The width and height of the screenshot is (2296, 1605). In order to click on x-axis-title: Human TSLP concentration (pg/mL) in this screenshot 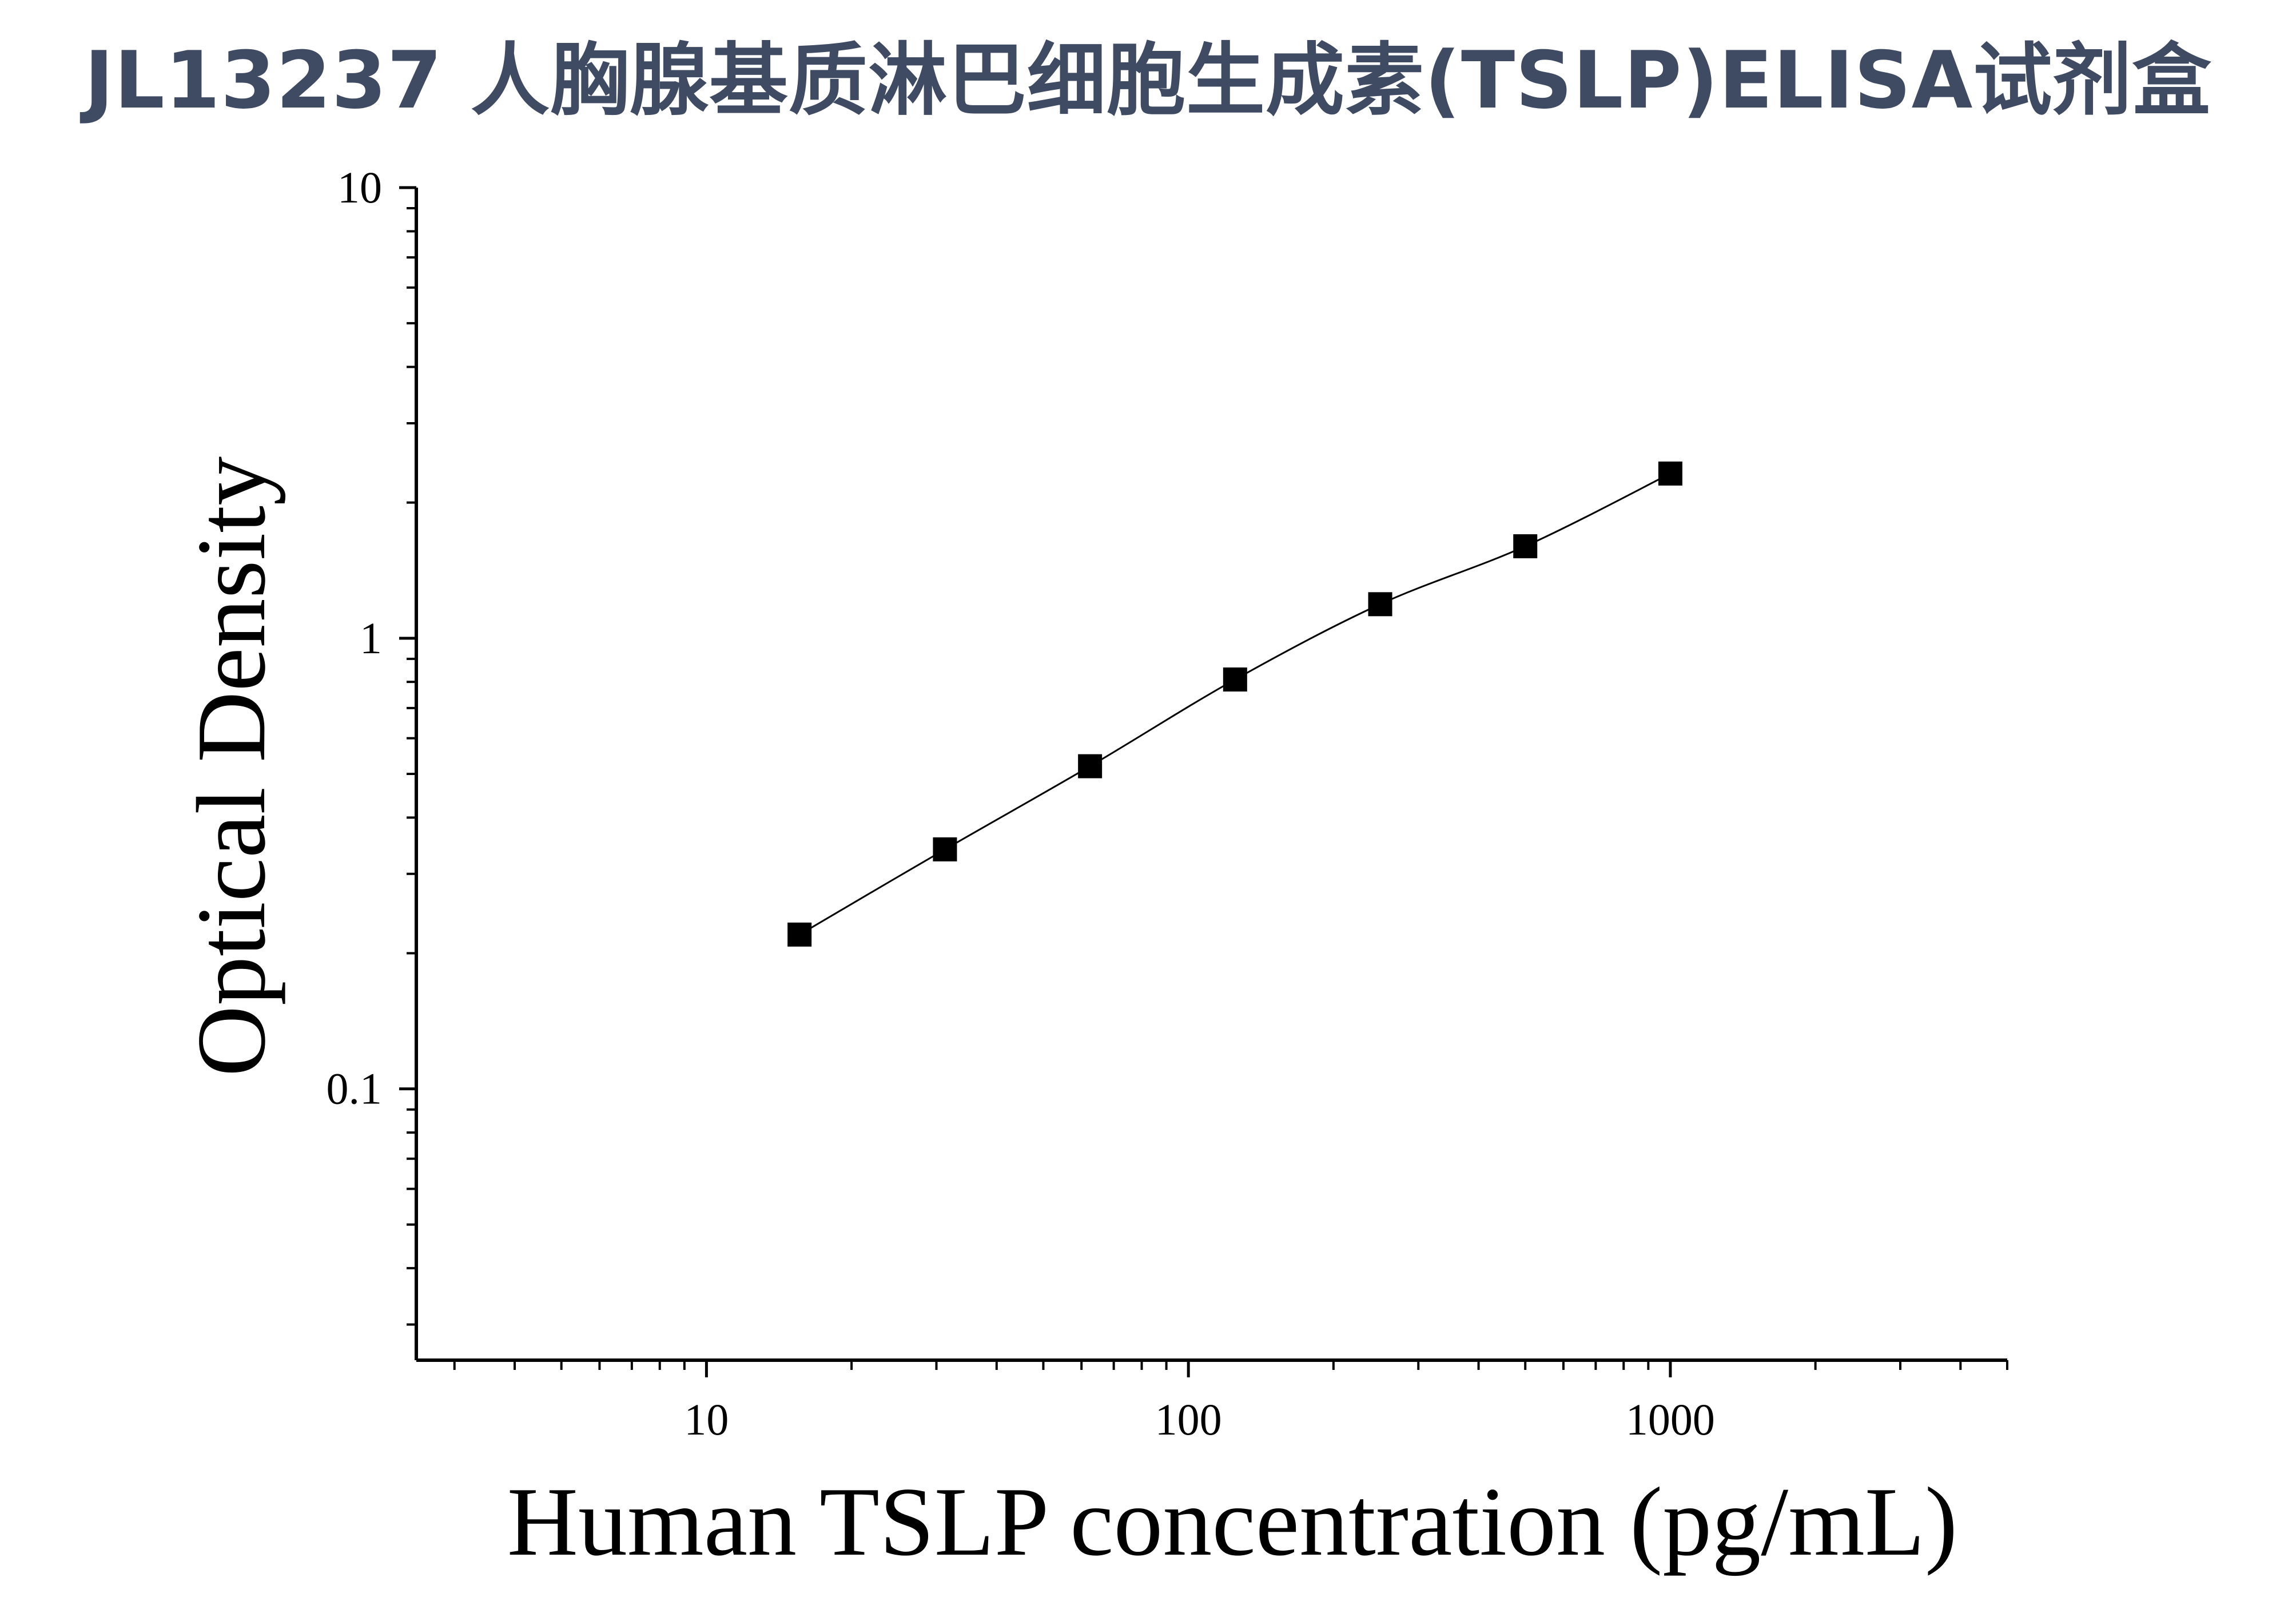, I will do `click(1233, 1522)`.